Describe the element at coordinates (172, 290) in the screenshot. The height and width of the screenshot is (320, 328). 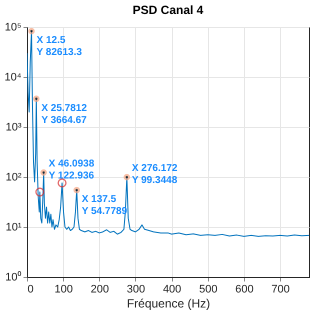
I see `x-tick-label: 400` at that location.